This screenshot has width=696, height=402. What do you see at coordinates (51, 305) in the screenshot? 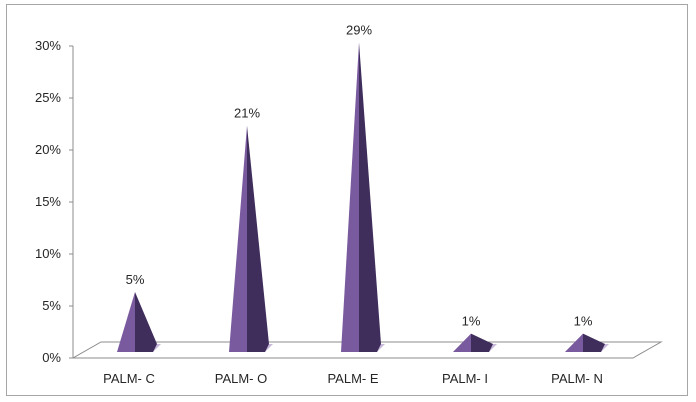
I see `y-tick-label: 5%` at bounding box center [51, 305].